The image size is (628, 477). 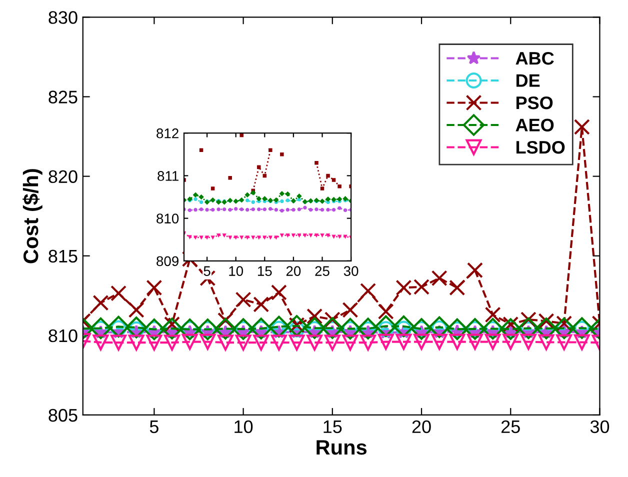 What do you see at coordinates (63, 256) in the screenshot?
I see `y-tick-label: 815` at bounding box center [63, 256].